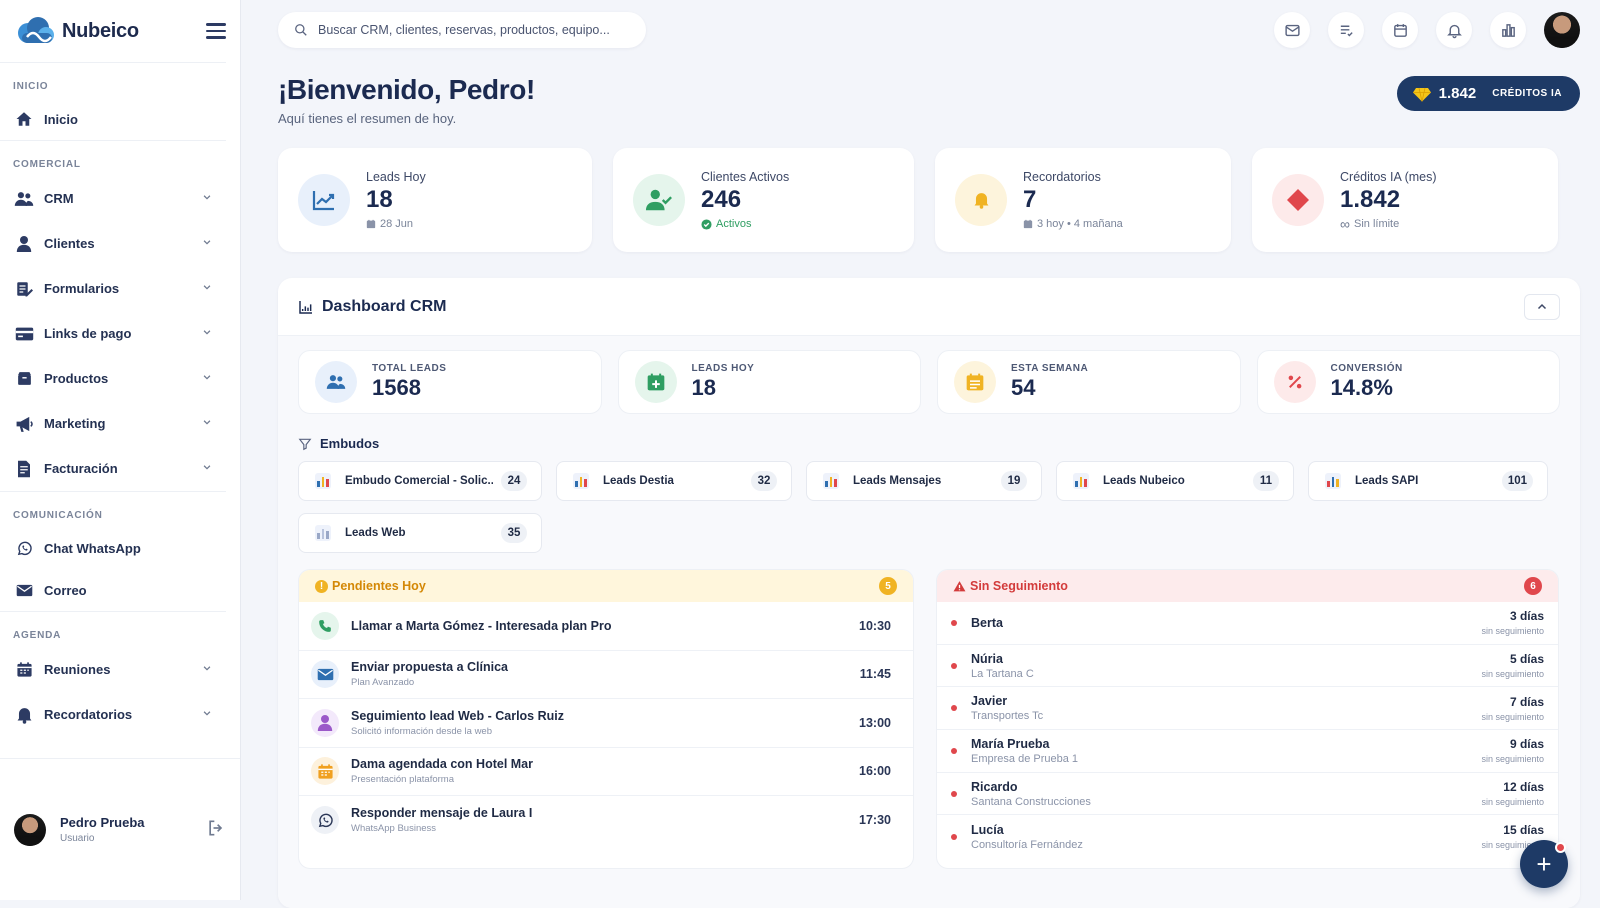  Describe the element at coordinates (1073, 224) in the screenshot. I see `stat-subtitle: 3 hoy • 4 mañana` at that location.